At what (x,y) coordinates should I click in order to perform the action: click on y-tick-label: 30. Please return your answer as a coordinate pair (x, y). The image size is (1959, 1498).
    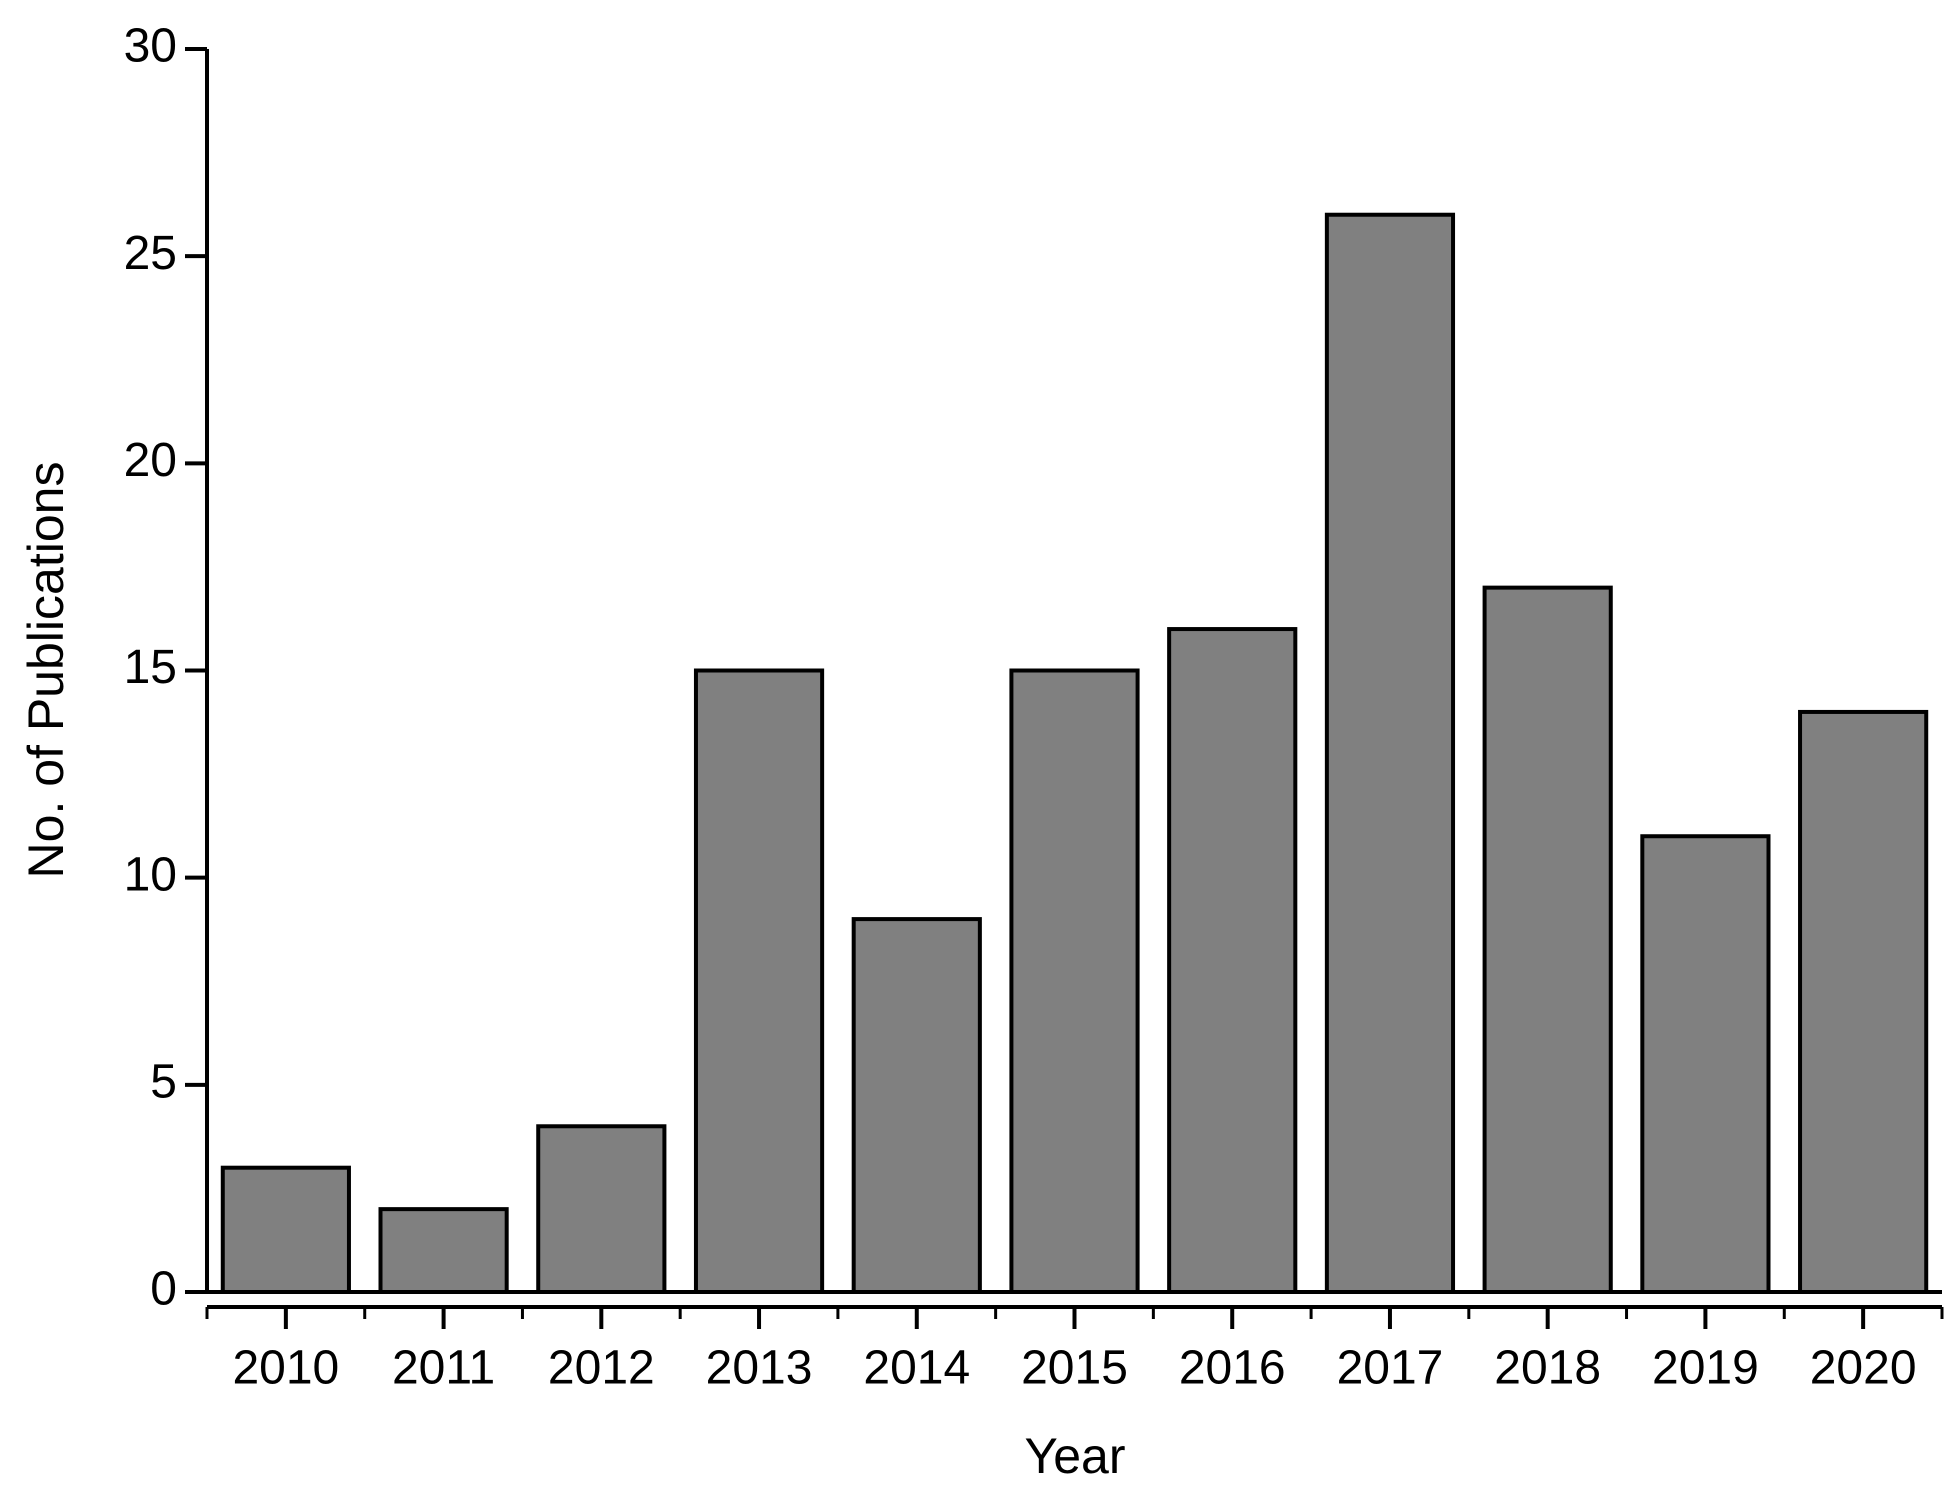
    Looking at the image, I should click on (150, 46).